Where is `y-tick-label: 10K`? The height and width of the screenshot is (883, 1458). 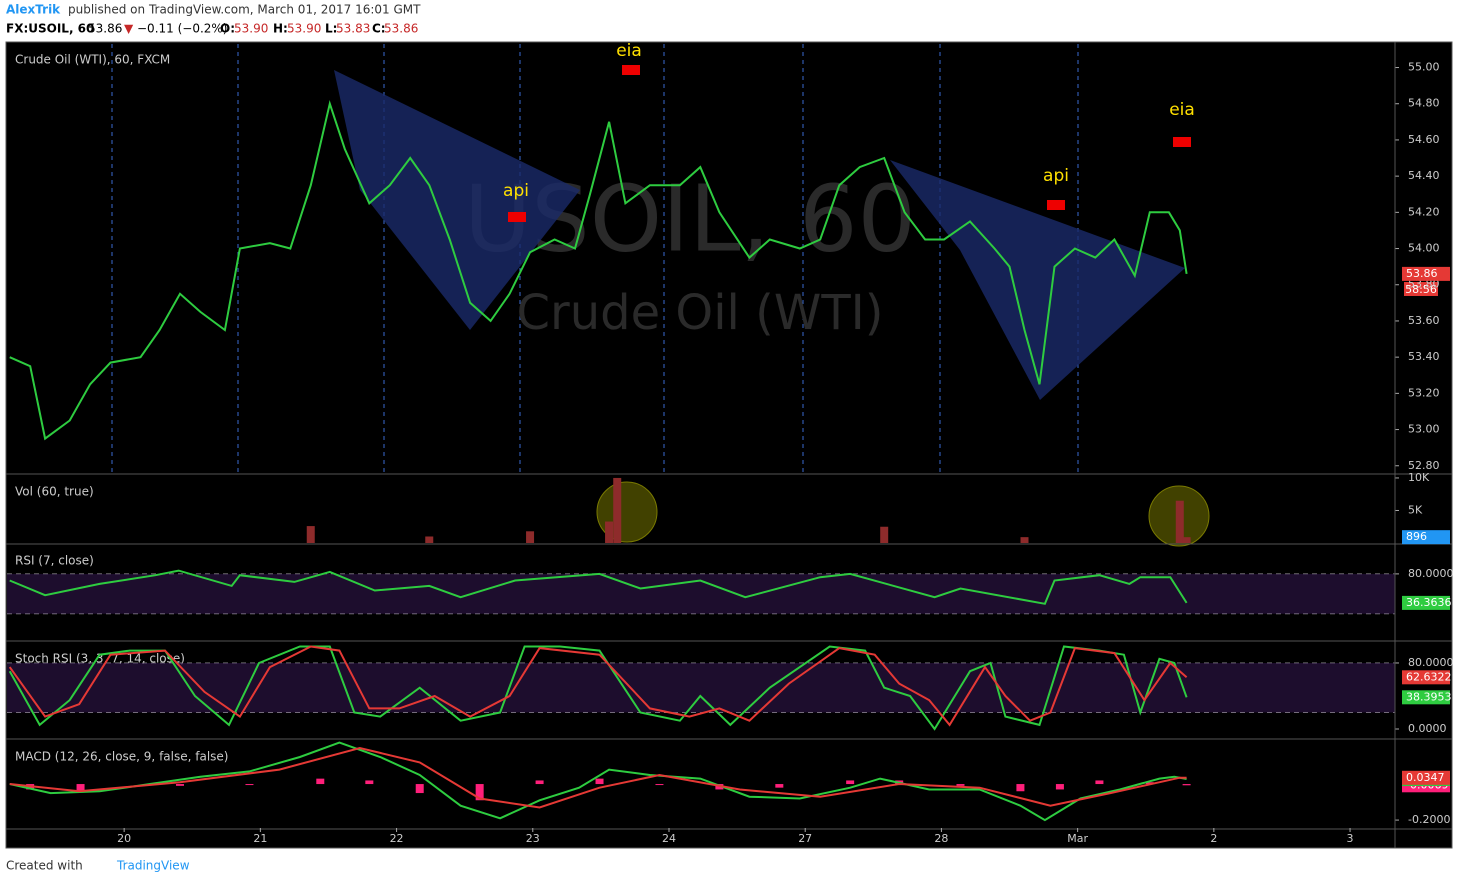
y-tick-label: 10K is located at coordinates (1419, 477).